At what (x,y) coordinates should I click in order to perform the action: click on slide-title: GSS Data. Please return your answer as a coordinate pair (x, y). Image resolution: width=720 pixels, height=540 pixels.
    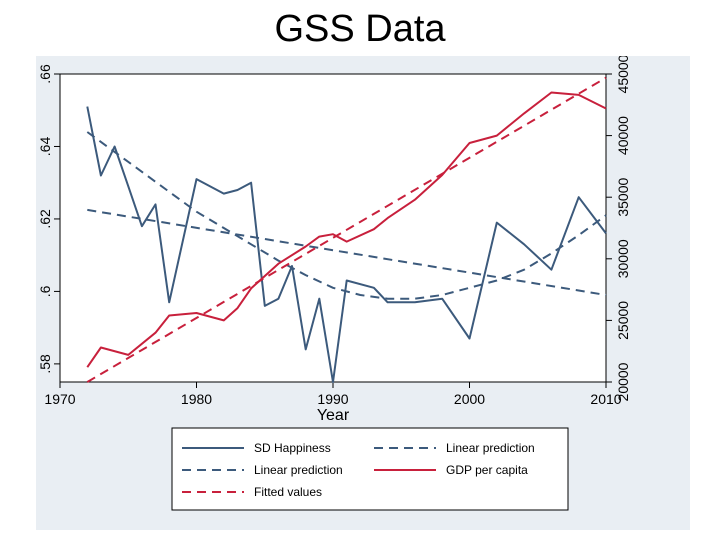
    Looking at the image, I should click on (360, 29).